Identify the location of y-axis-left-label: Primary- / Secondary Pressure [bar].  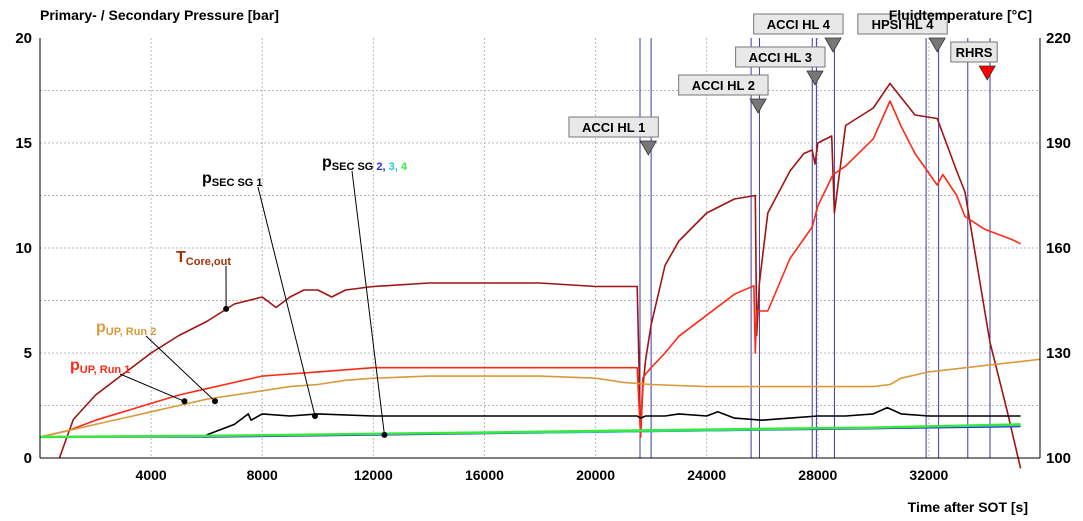
(159, 15).